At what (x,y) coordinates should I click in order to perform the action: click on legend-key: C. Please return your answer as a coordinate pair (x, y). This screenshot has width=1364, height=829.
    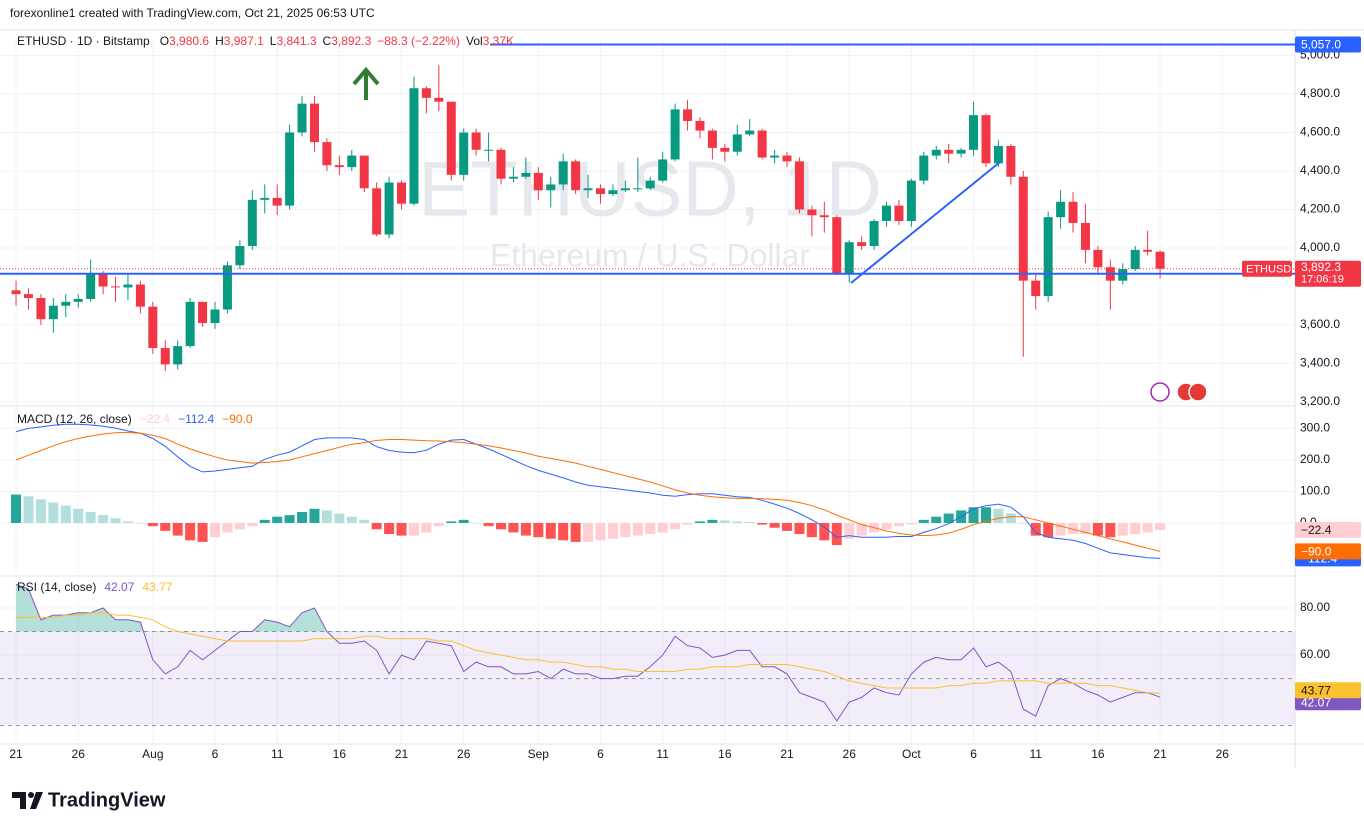
    Looking at the image, I should click on (327, 41).